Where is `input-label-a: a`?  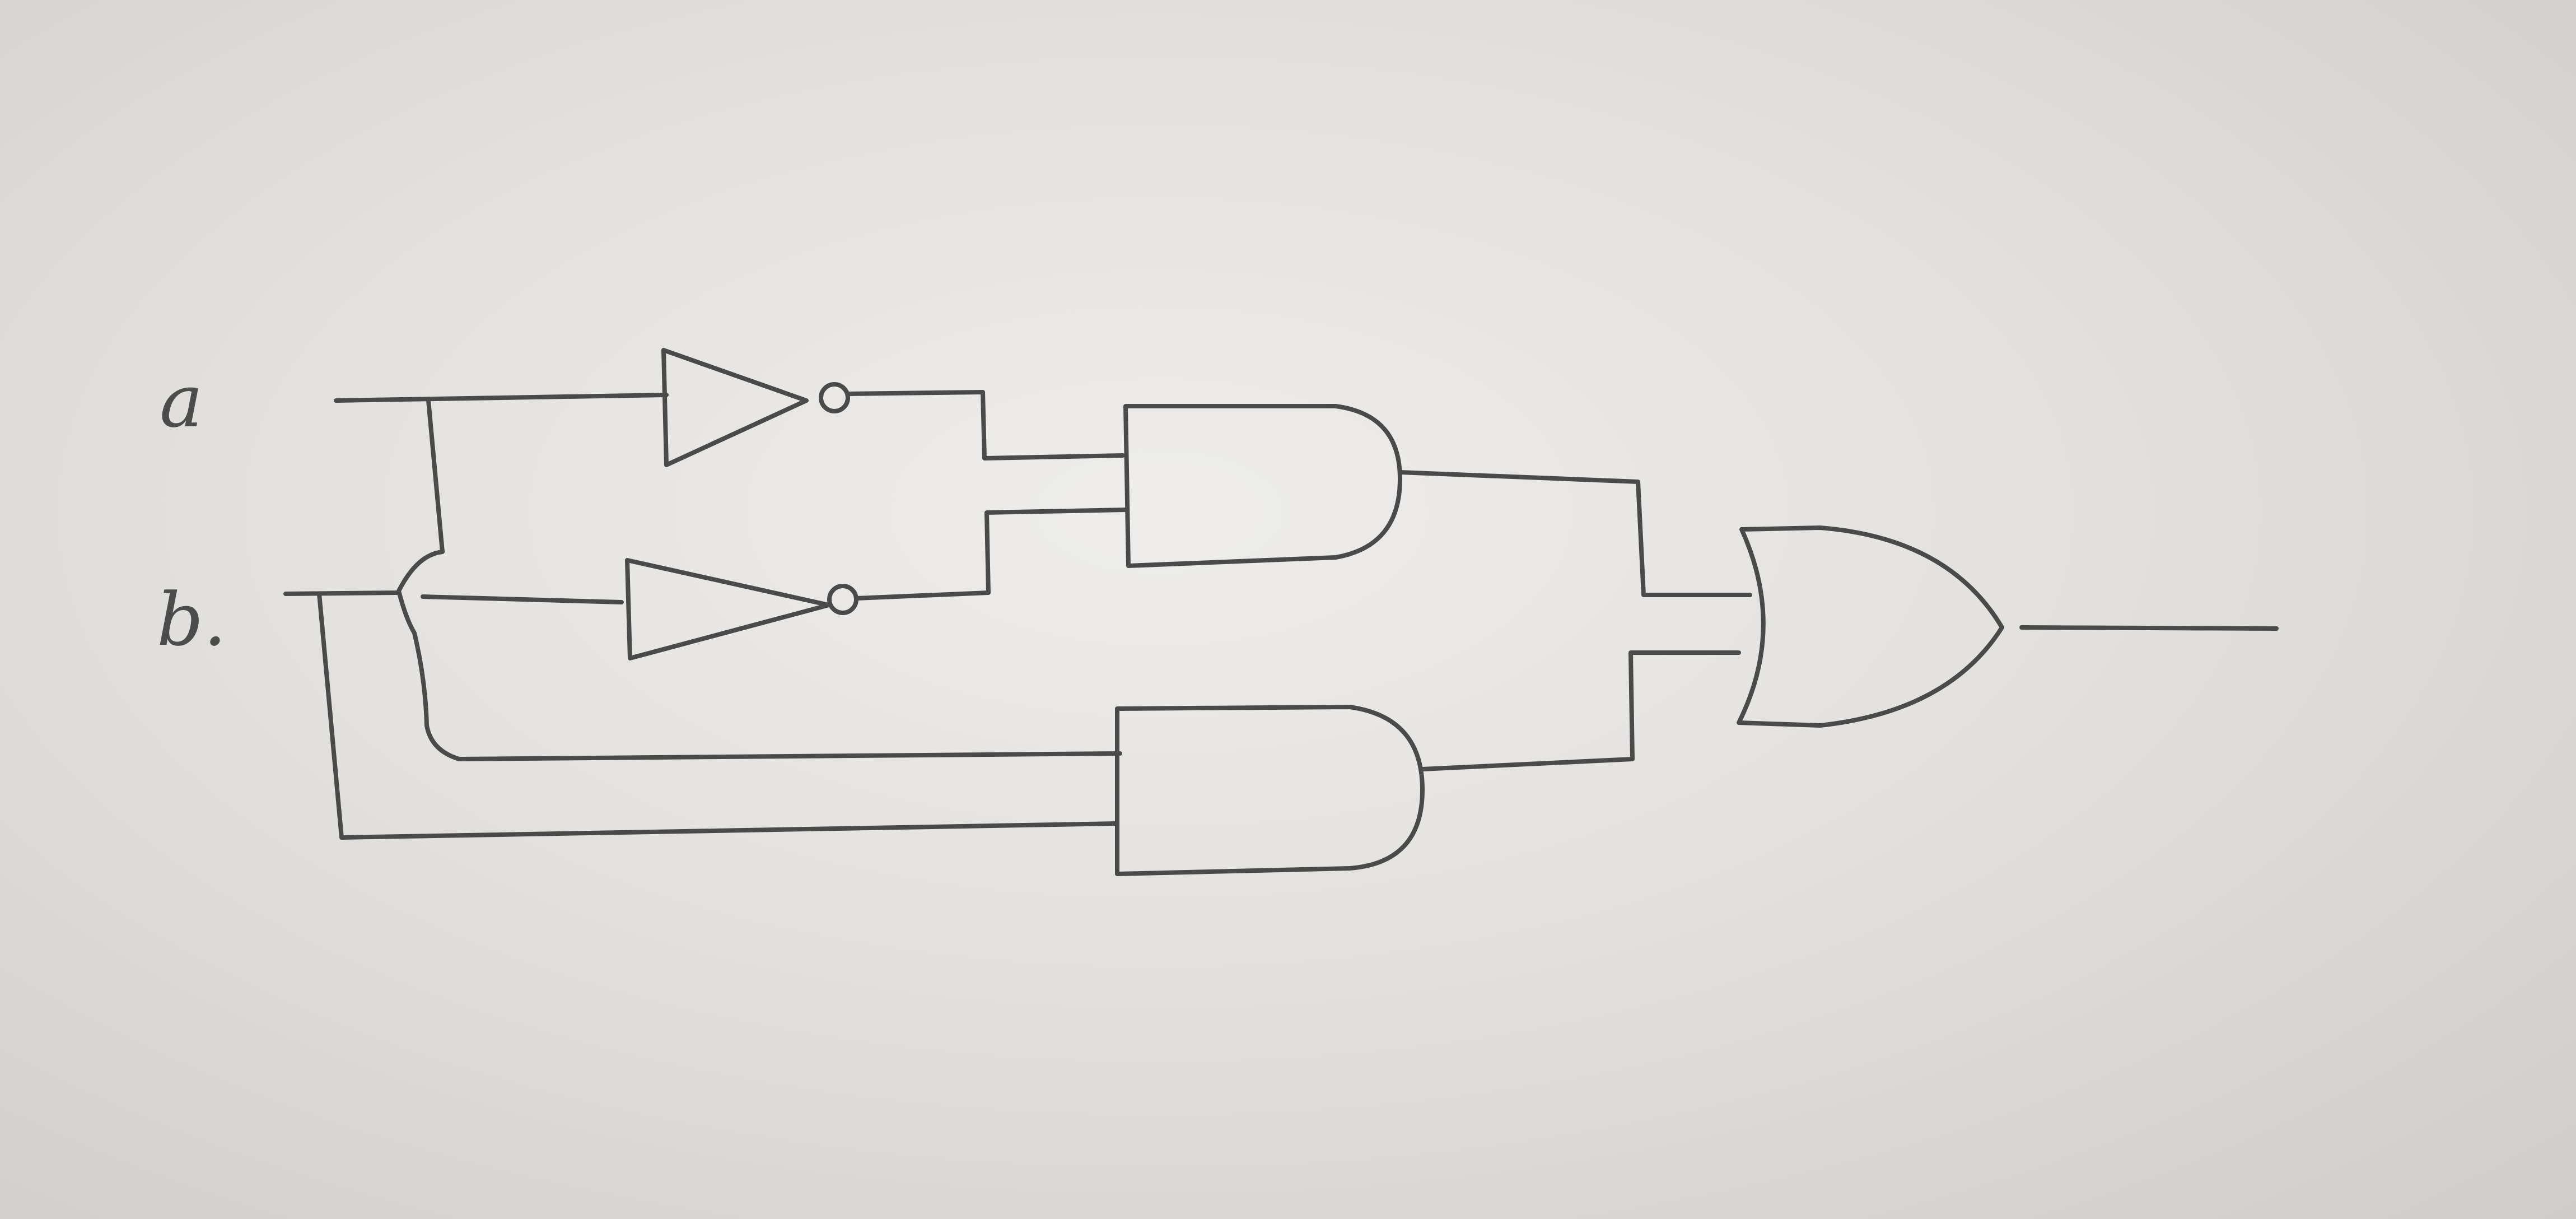 input-label-a: a is located at coordinates (182, 401).